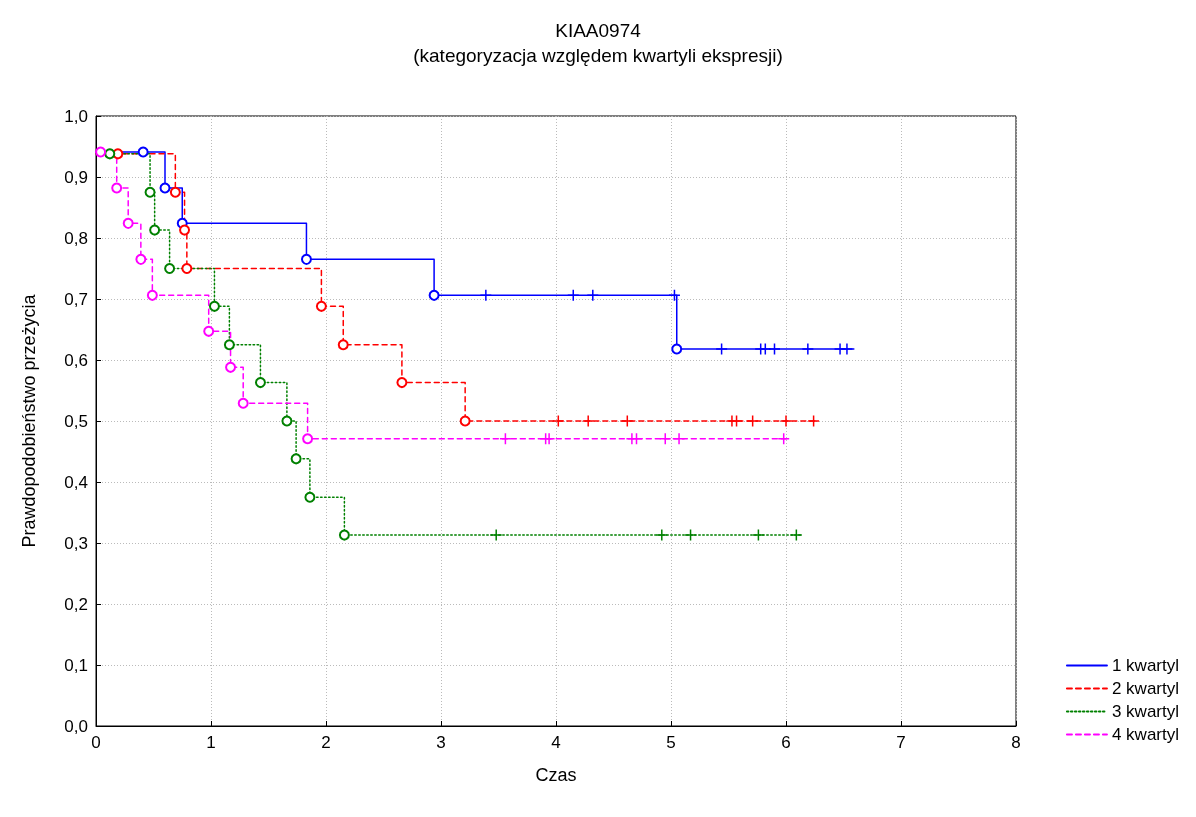  I want to click on x-tick-label: 8, so click(1016, 742).